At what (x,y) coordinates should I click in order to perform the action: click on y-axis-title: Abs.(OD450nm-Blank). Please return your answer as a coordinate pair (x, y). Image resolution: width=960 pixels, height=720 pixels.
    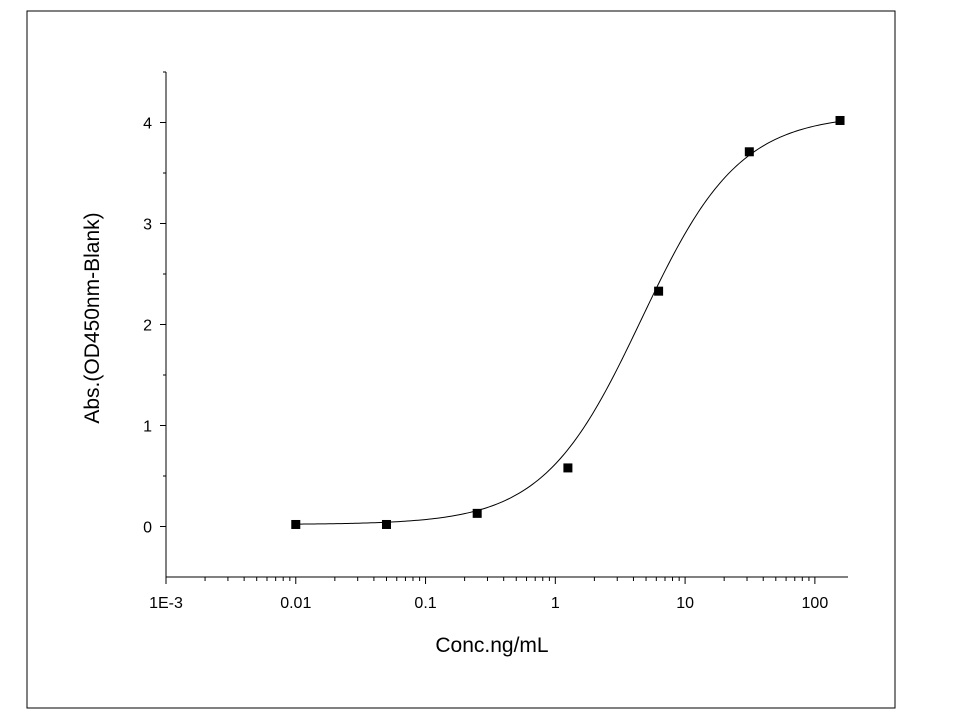
    Looking at the image, I should click on (92, 317).